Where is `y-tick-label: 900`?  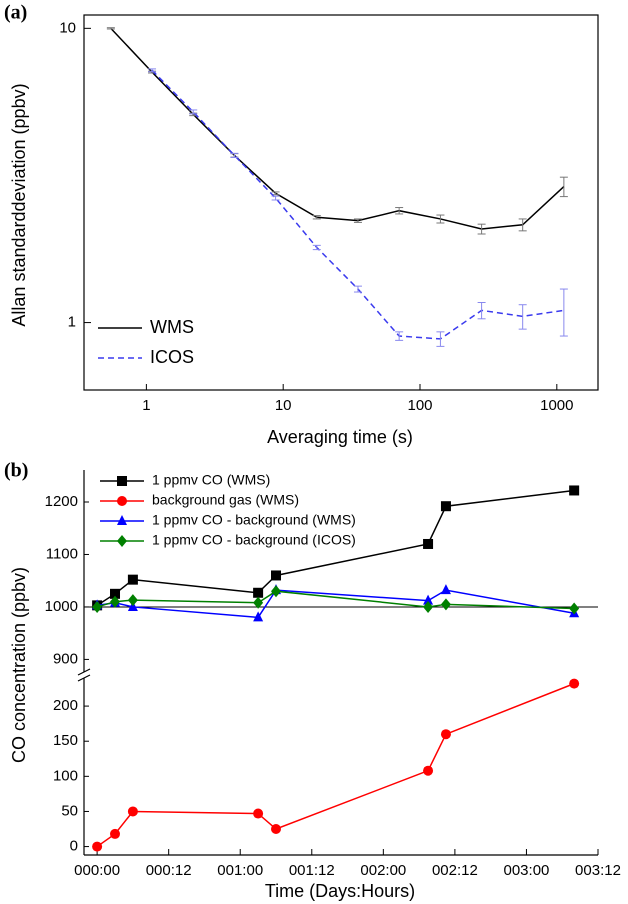
y-tick-label: 900 is located at coordinates (65, 658).